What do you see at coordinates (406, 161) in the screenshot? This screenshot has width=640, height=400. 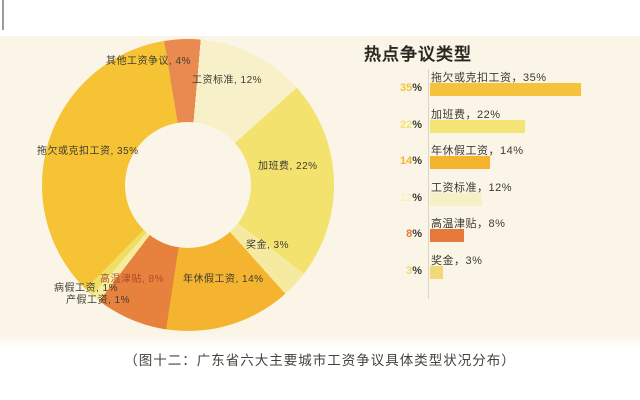 I see `bar-value-number: 14` at bounding box center [406, 161].